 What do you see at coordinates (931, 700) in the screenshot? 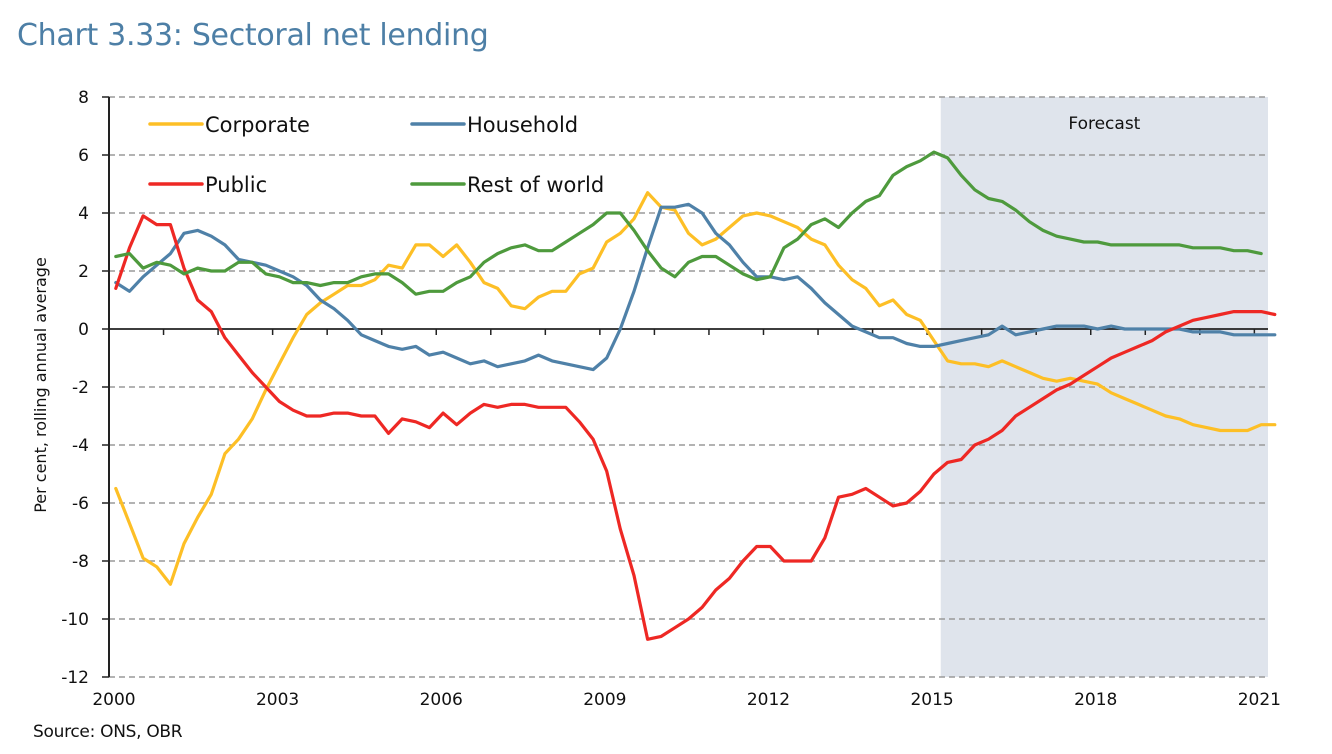
I see `x-tick-label: 2015` at bounding box center [931, 700].